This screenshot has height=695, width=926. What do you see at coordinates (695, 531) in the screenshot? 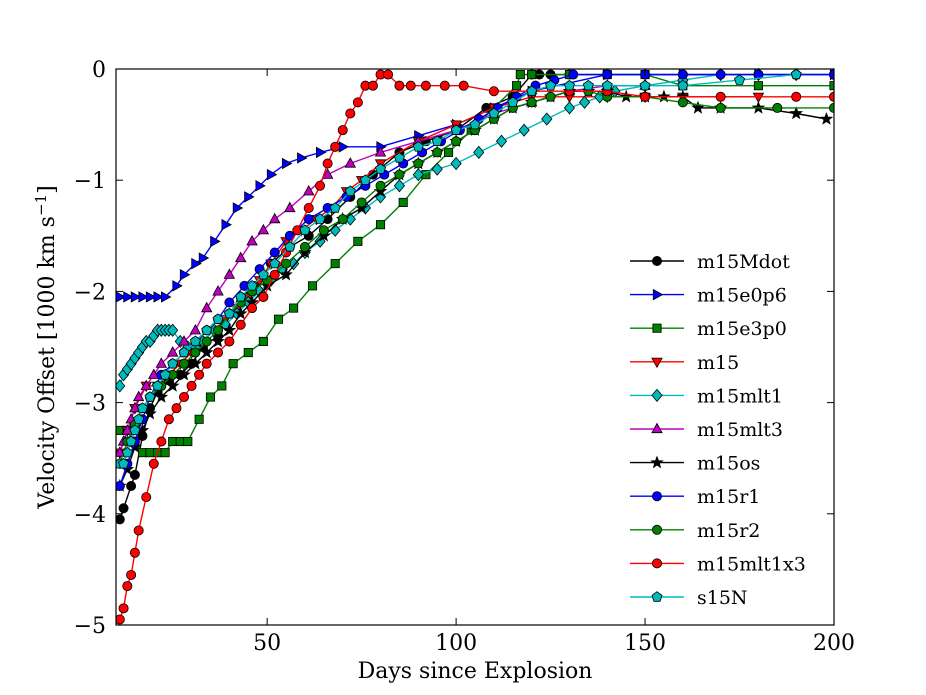
I see `legend-entry-m15r2: m15r2` at bounding box center [695, 531].